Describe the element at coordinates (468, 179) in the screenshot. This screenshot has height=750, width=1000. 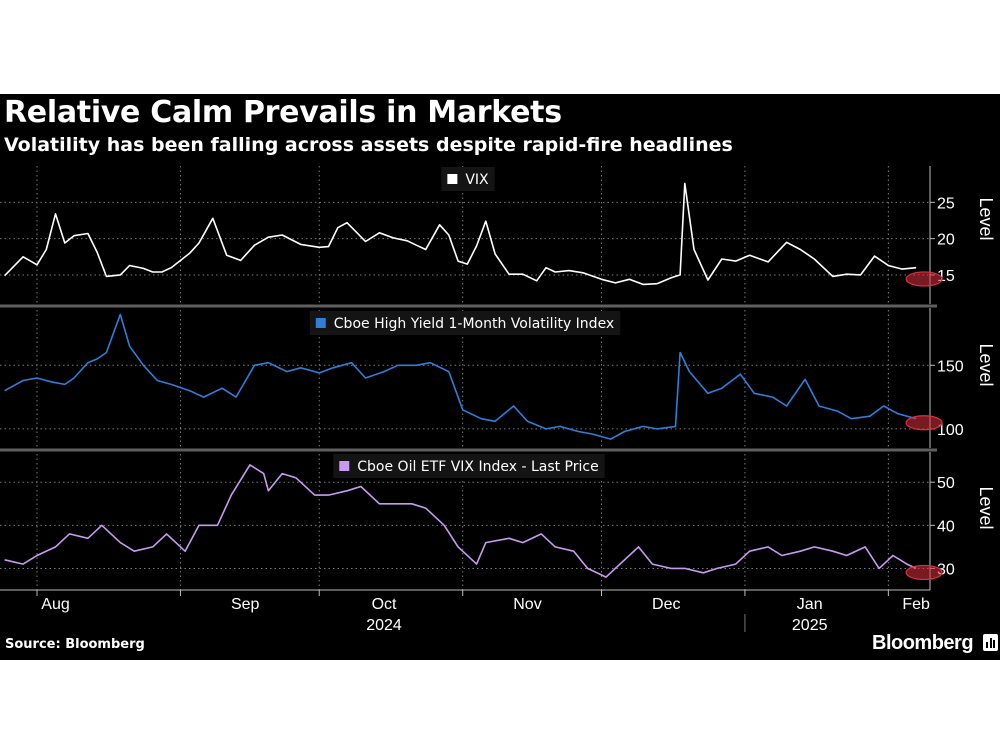
I see `legend: VIX` at that location.